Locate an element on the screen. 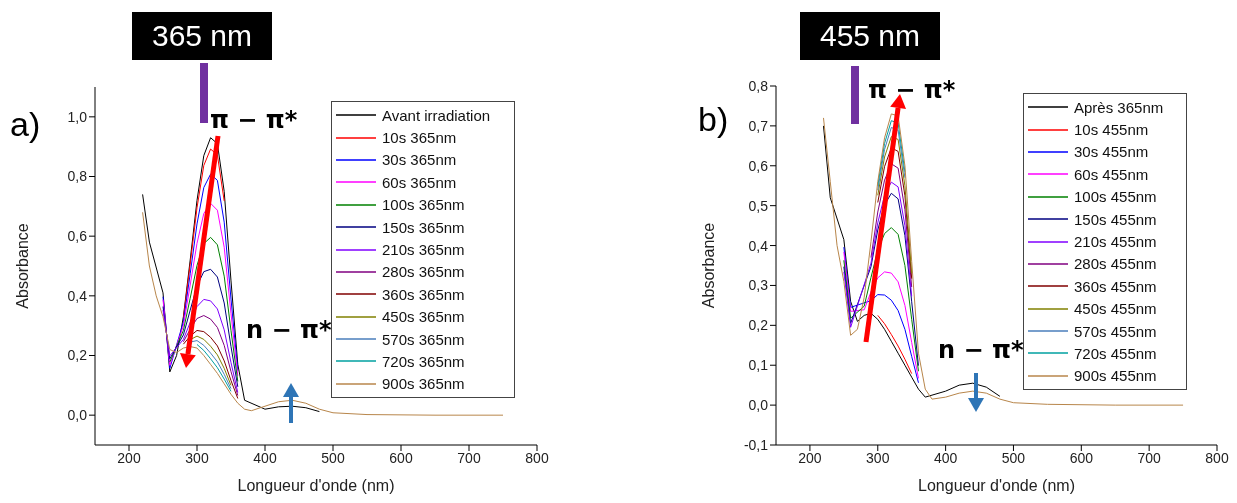  legend-label: 280s 455nm is located at coordinates (1115, 264).